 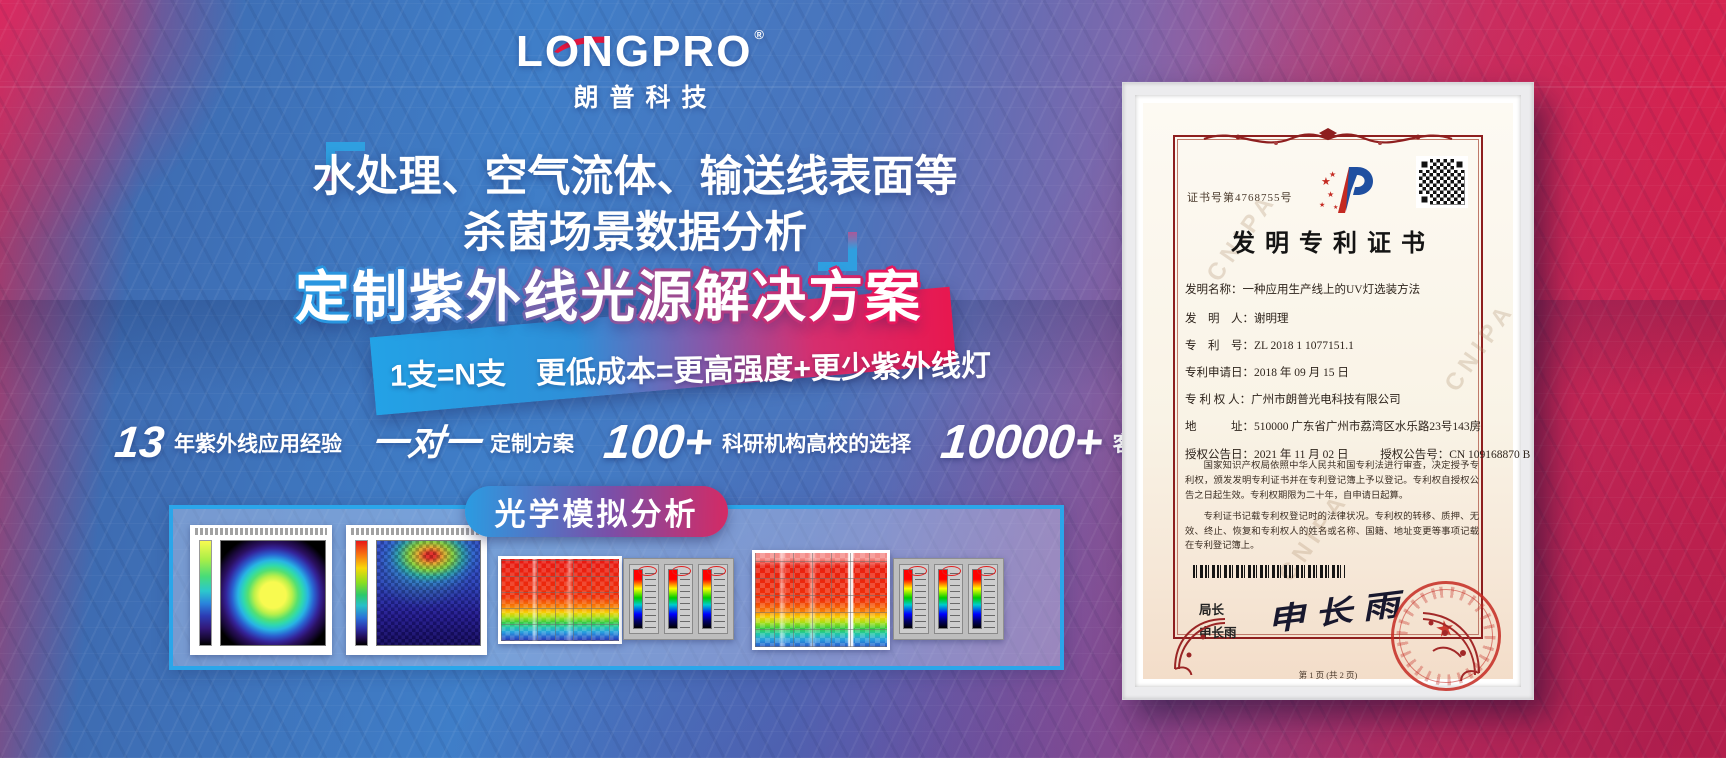 I want to click on field-label: 专 利 权 人：, so click(x=1218, y=400).